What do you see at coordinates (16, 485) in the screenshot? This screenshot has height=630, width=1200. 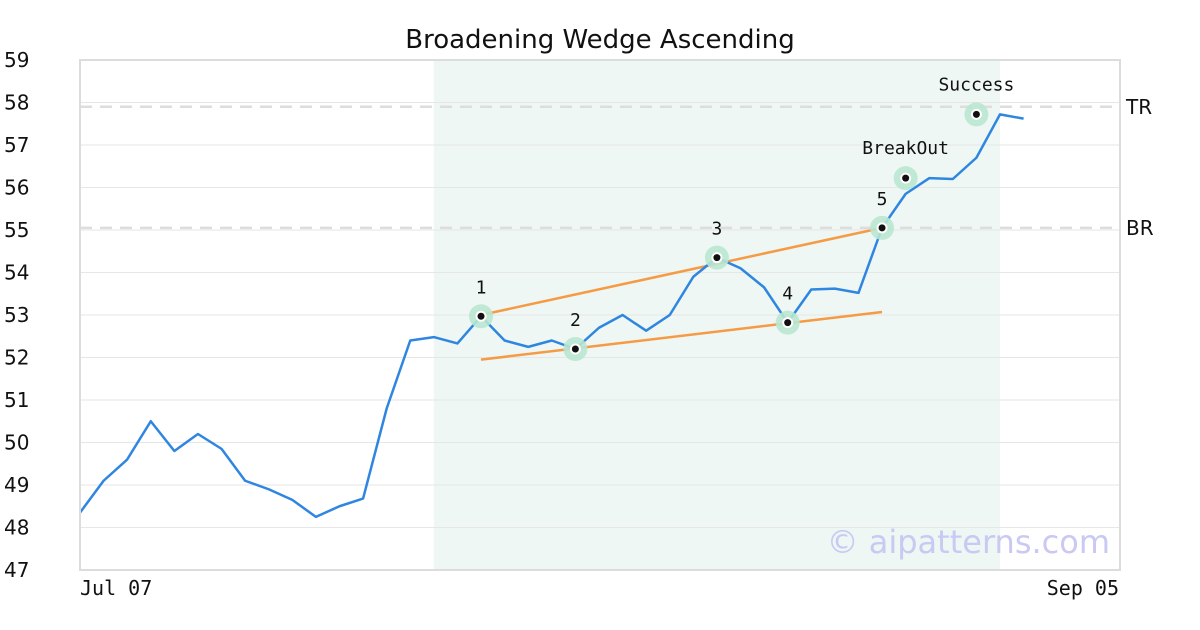 I see `y-tick-label: 49` at bounding box center [16, 485].